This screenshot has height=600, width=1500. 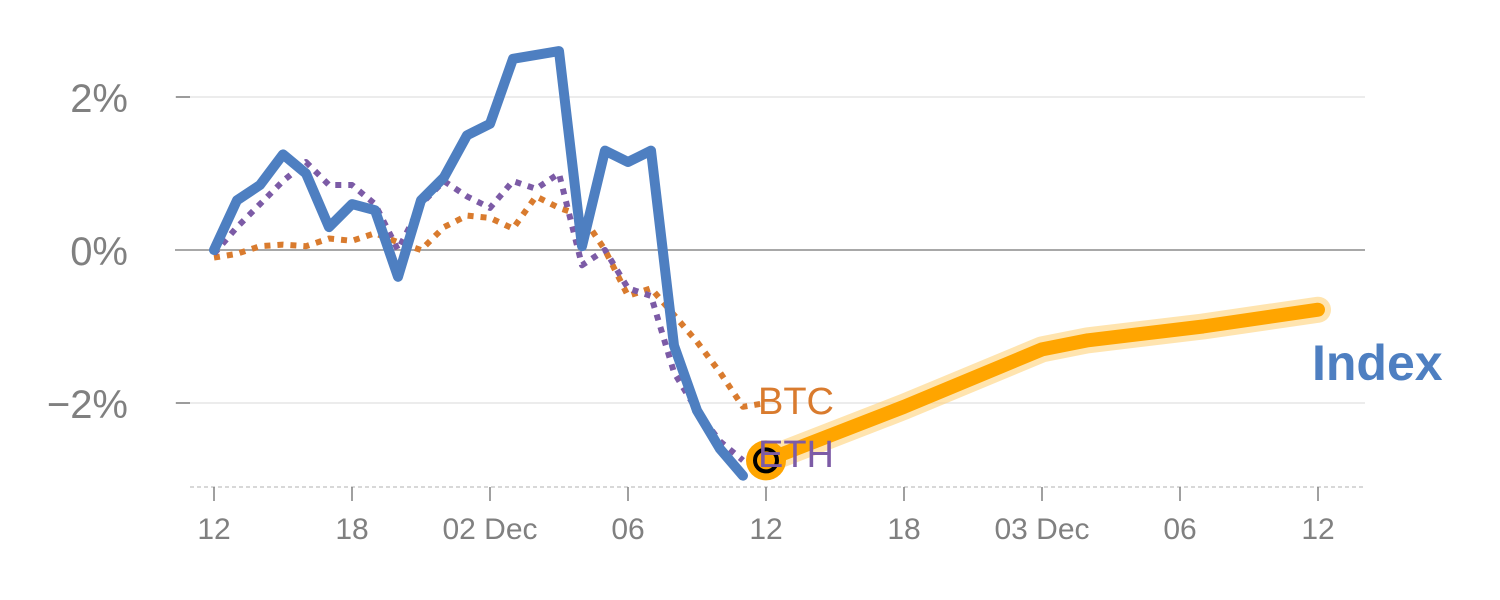 I want to click on y-tick-label: 0%, so click(x=99, y=252).